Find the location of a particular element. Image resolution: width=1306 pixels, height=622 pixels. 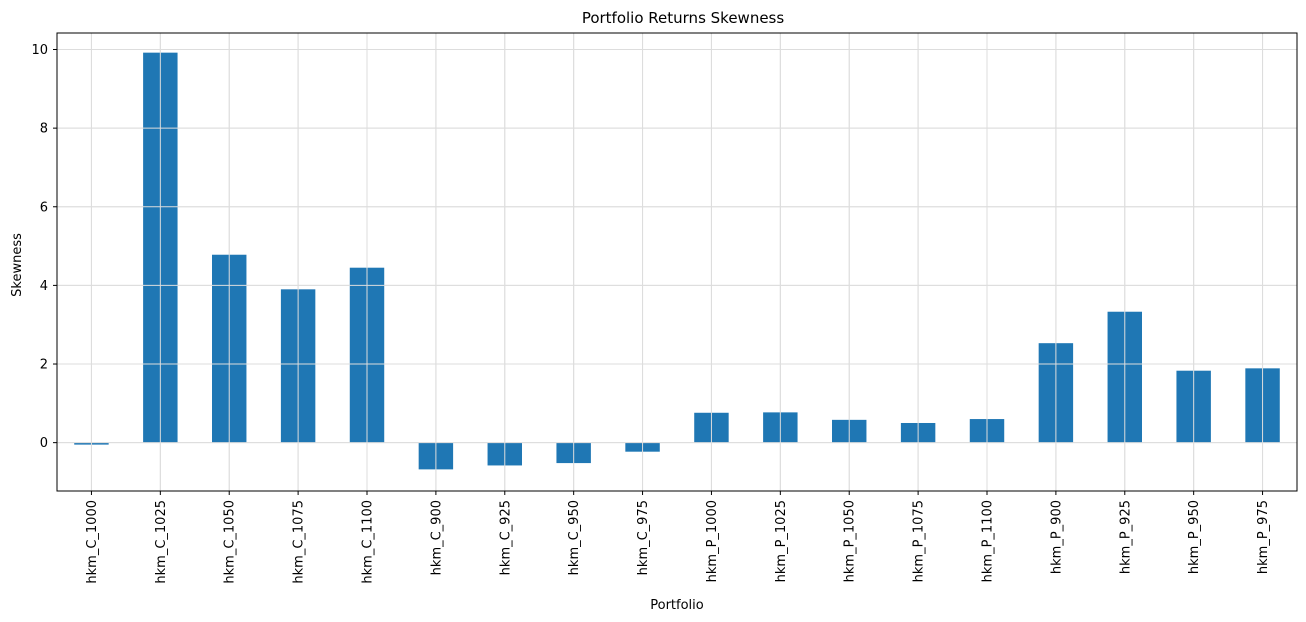

y-ticks: 0 2 4 6 8 10 is located at coordinates (44, 247).